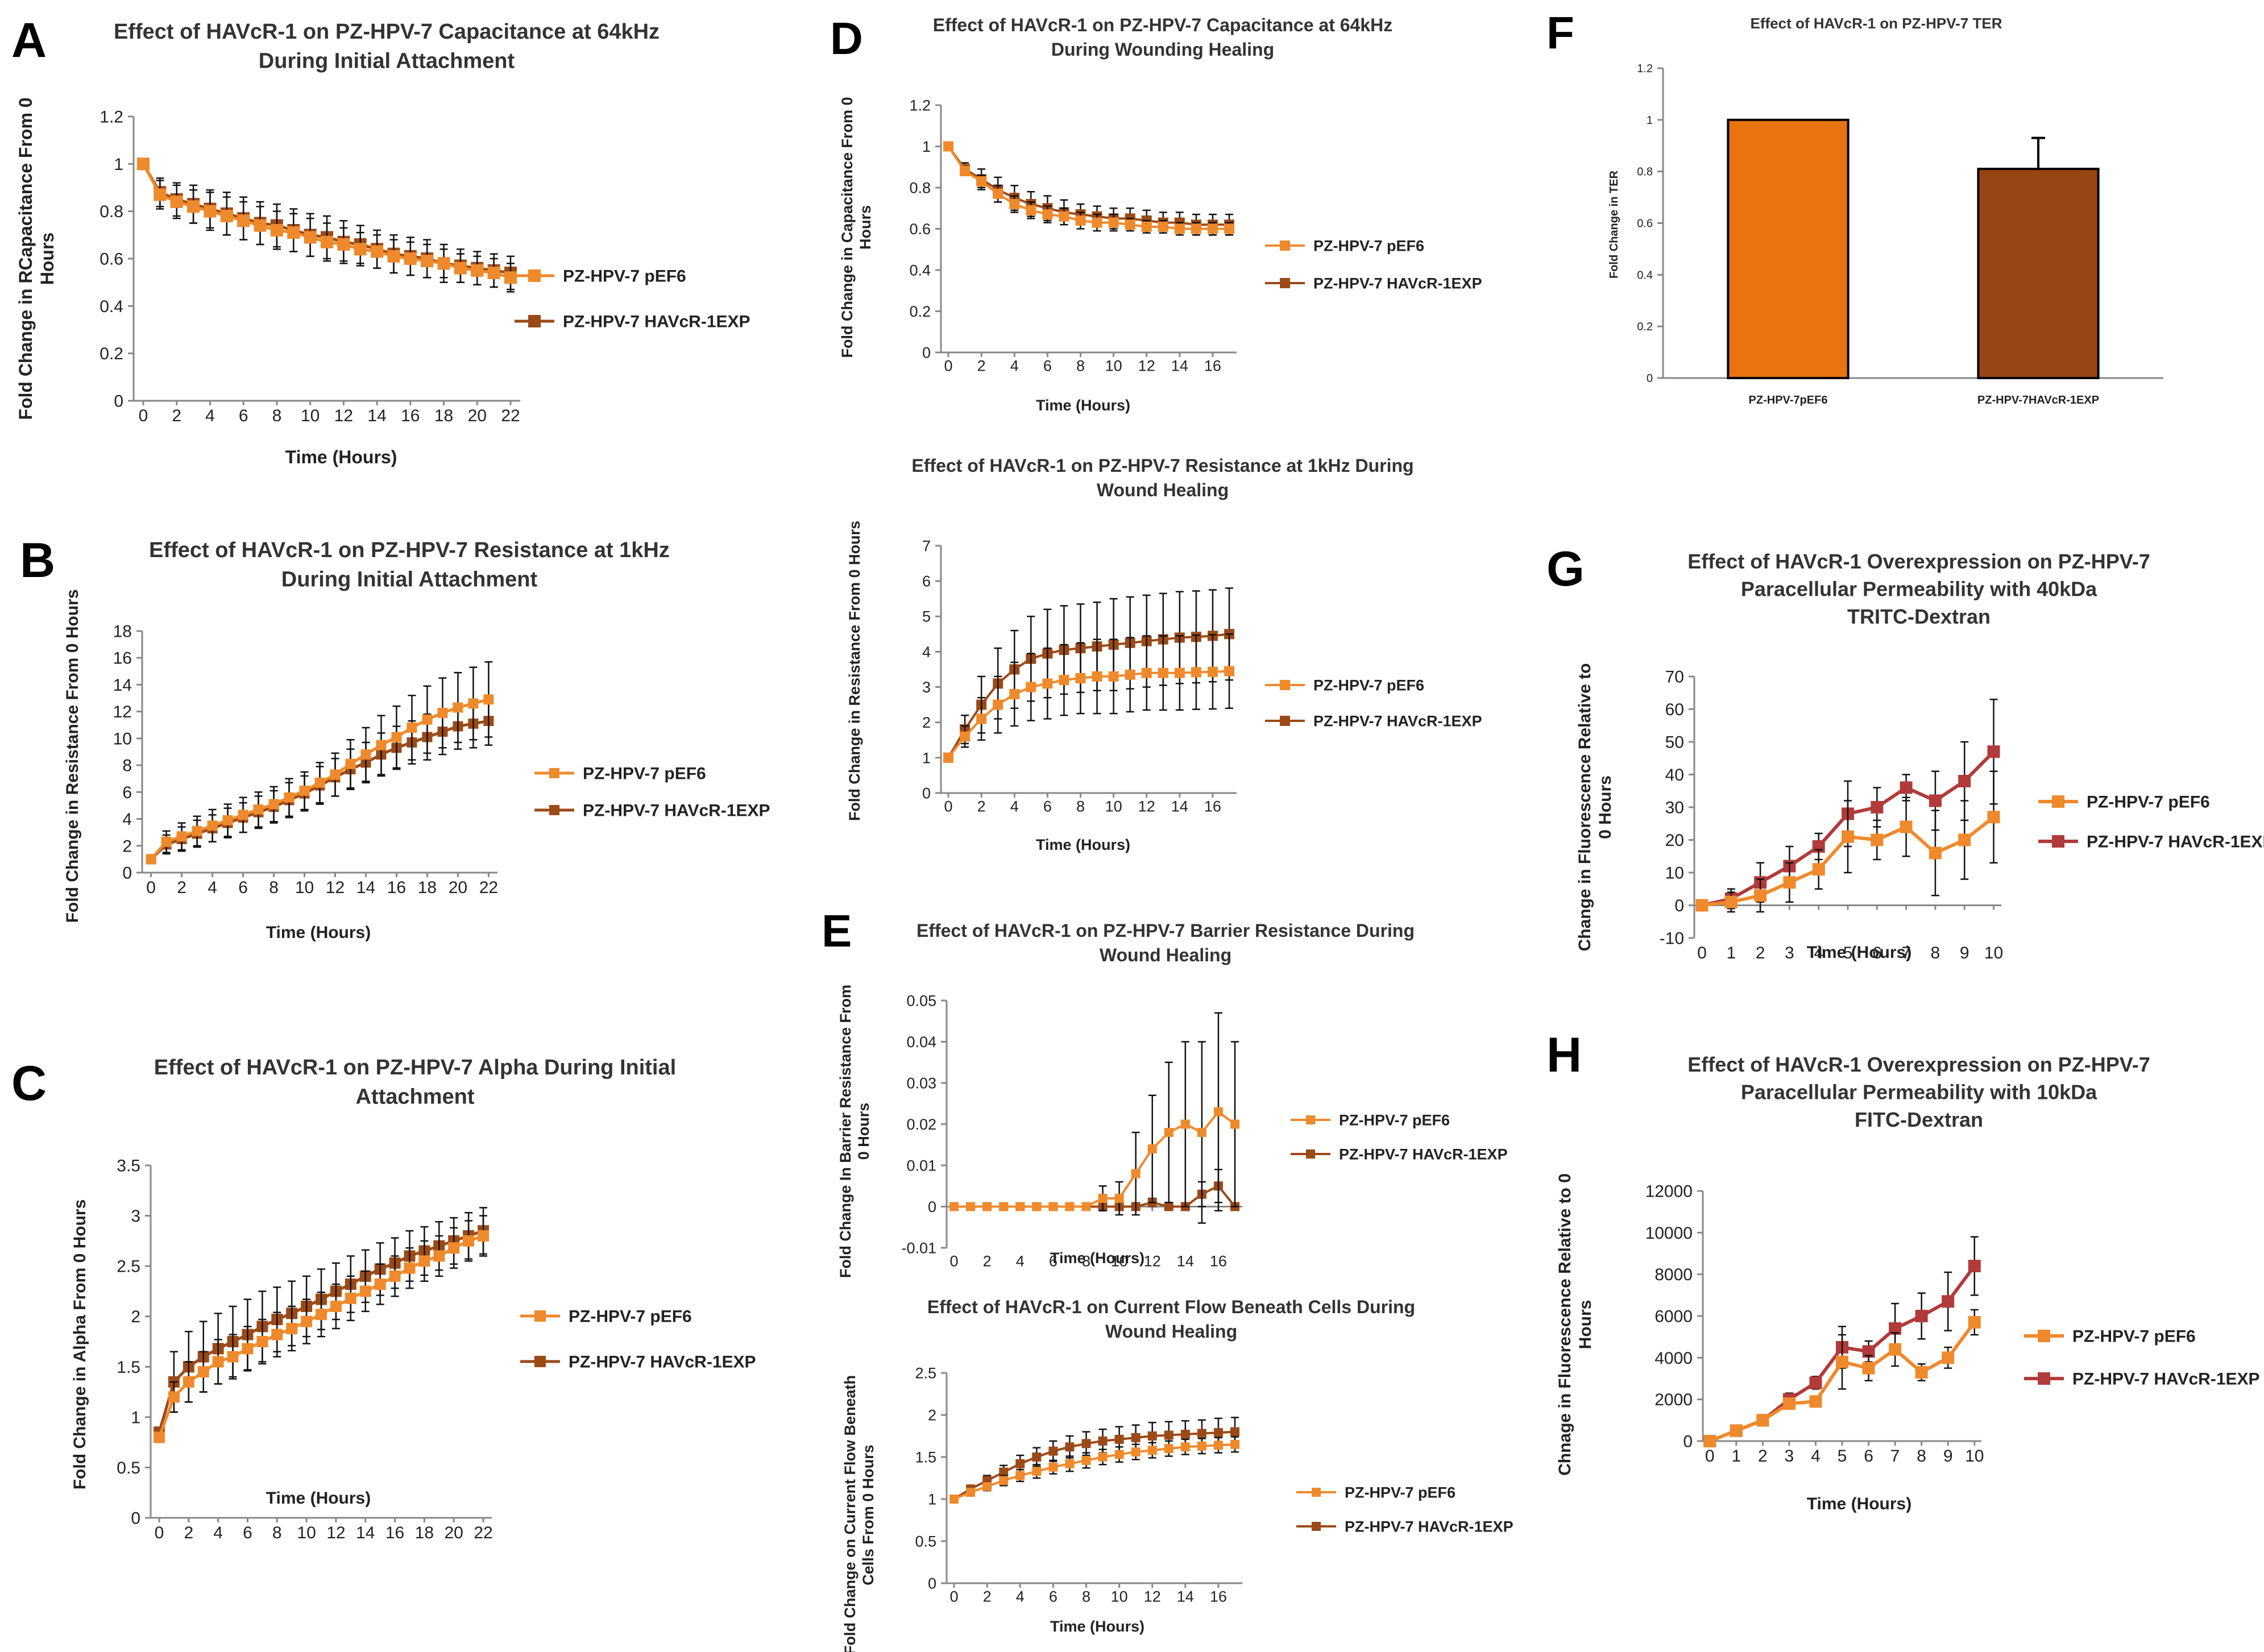  What do you see at coordinates (1564, 1055) in the screenshot?
I see `panel-letter: H` at bounding box center [1564, 1055].